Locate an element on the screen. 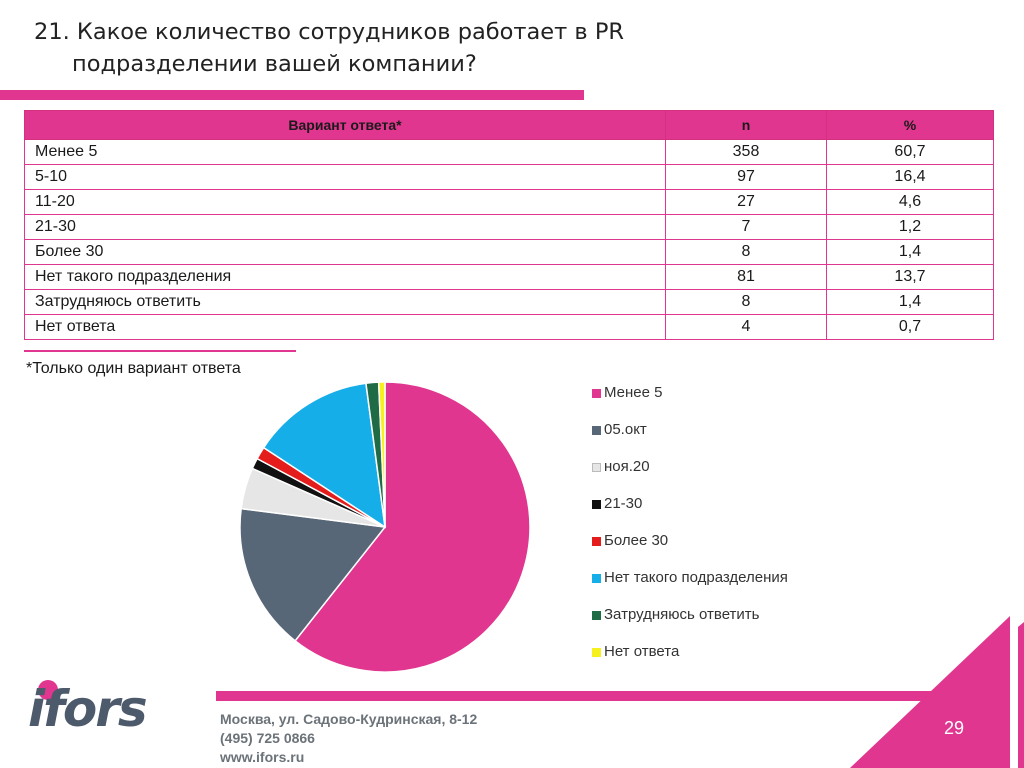 Image resolution: width=1024 pixels, height=768 pixels. table-row: Затрудняюсь ответить 8 1,4 is located at coordinates (509, 302).